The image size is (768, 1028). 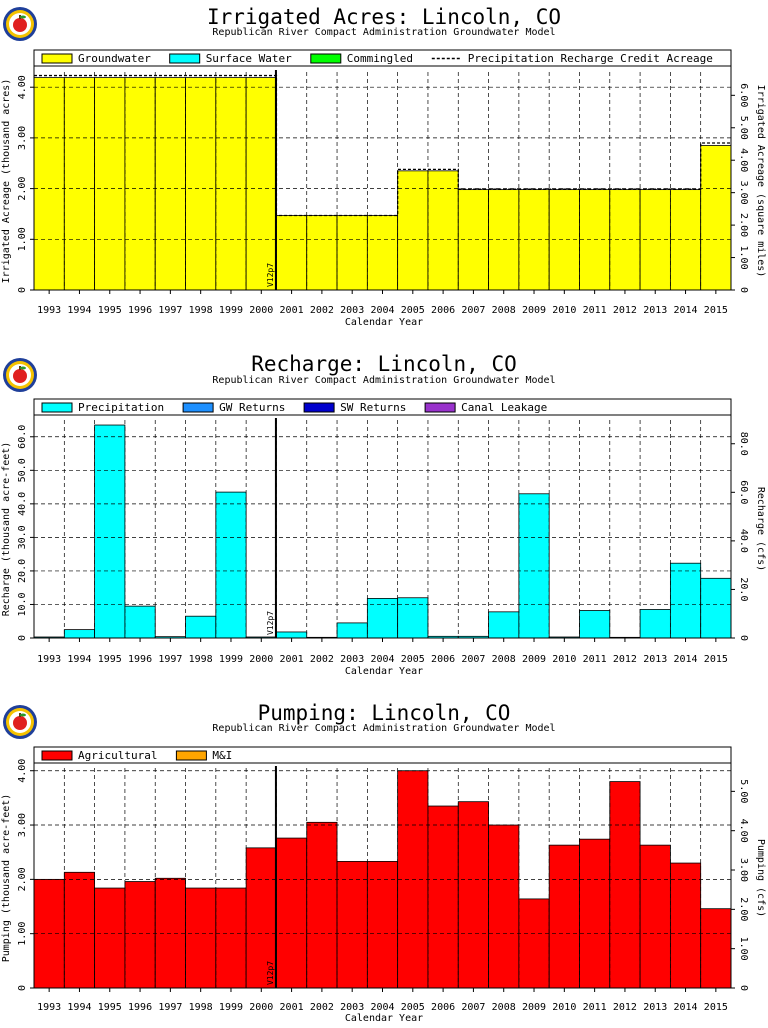 I want to click on y-tick-label: 60.0, so click(x=22, y=437).